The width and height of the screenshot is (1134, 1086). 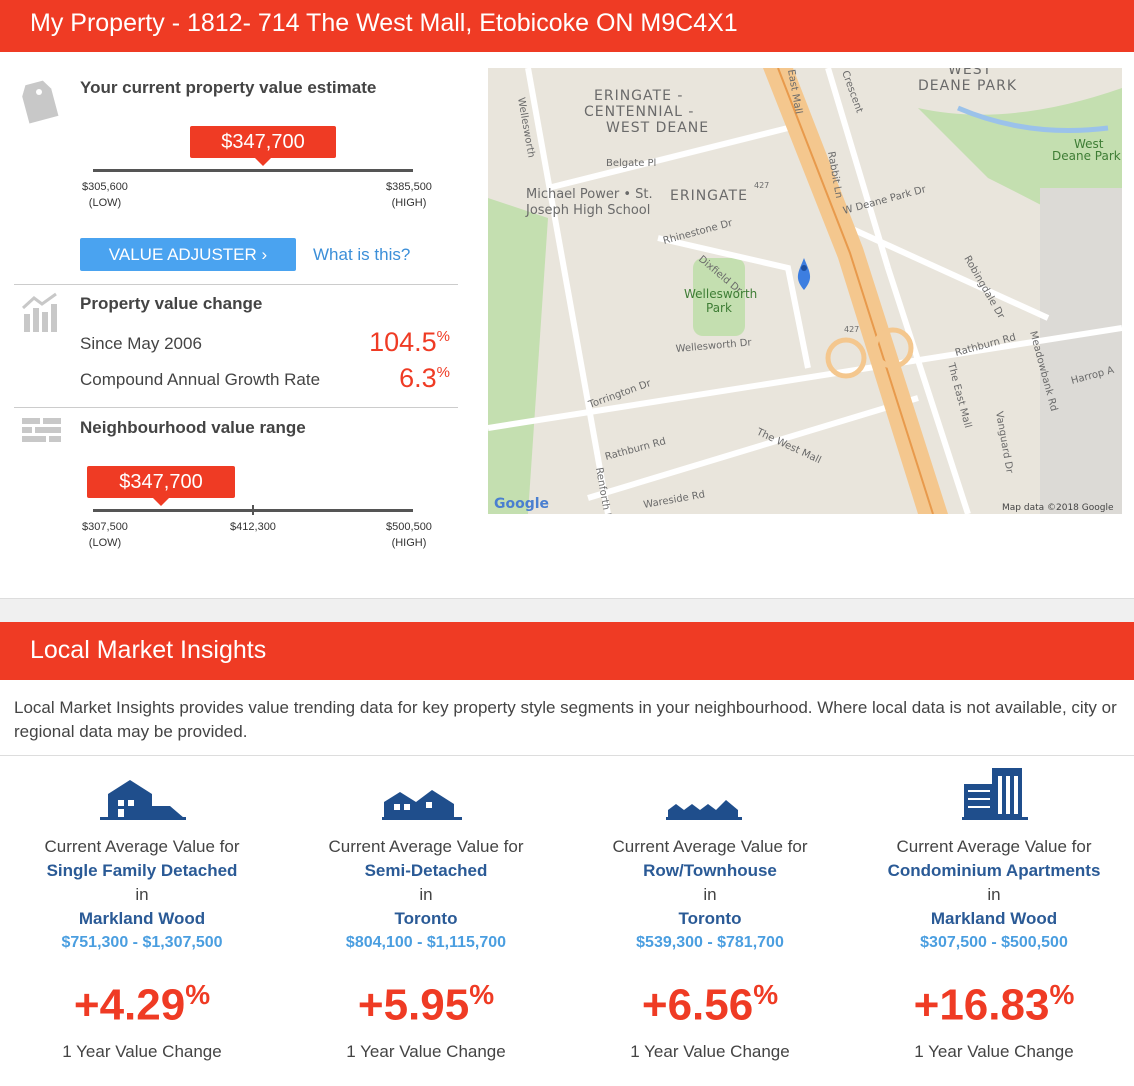 What do you see at coordinates (143, 800) in the screenshot?
I see `house-icon` at bounding box center [143, 800].